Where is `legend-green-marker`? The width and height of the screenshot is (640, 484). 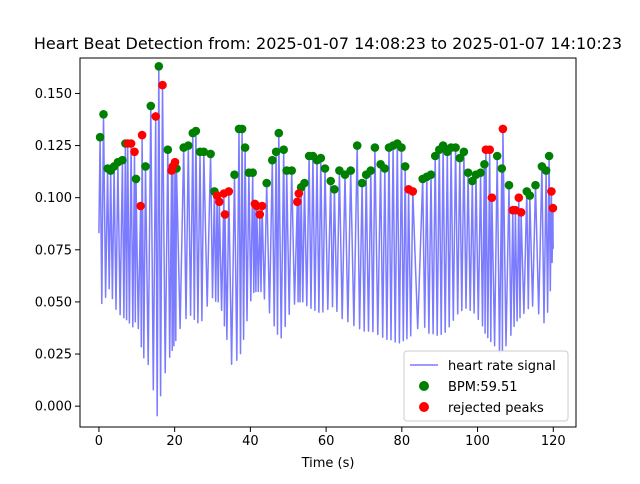 legend-green-marker is located at coordinates (424, 386).